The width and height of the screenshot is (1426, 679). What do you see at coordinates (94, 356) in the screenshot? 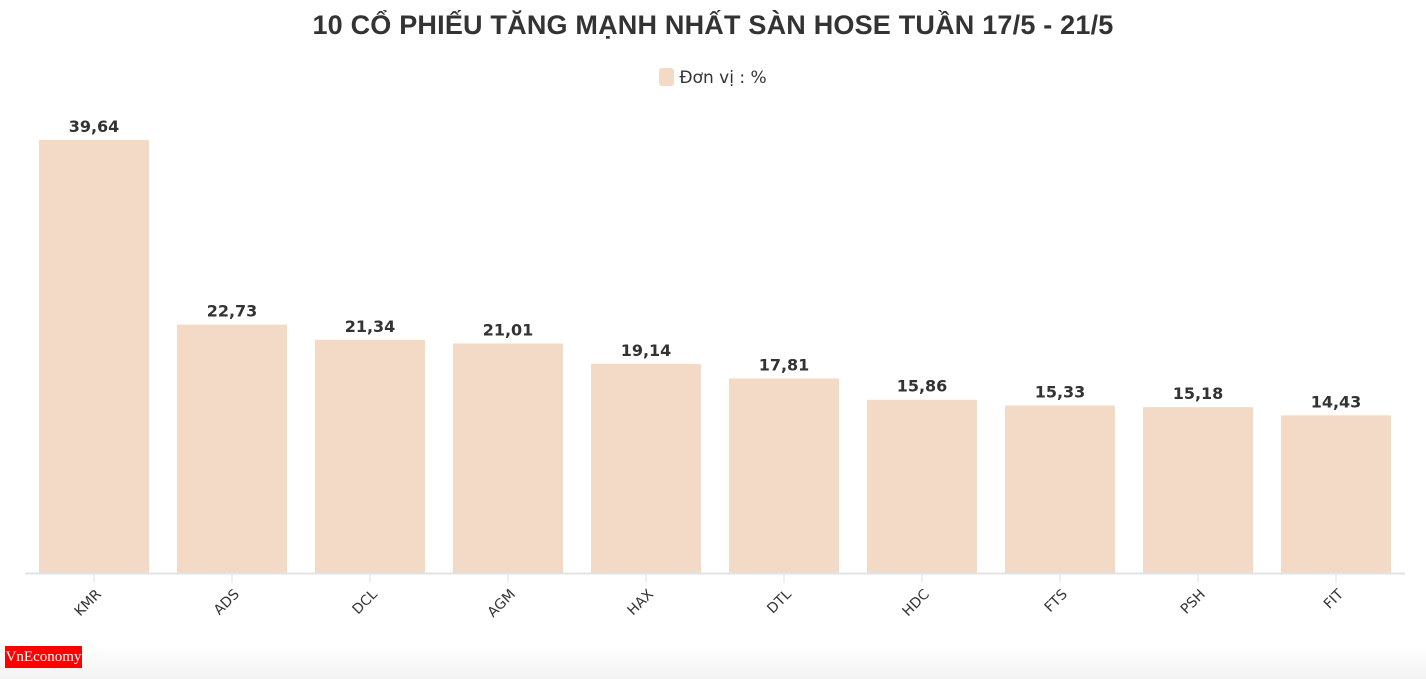
I see `bar-kmr` at bounding box center [94, 356].